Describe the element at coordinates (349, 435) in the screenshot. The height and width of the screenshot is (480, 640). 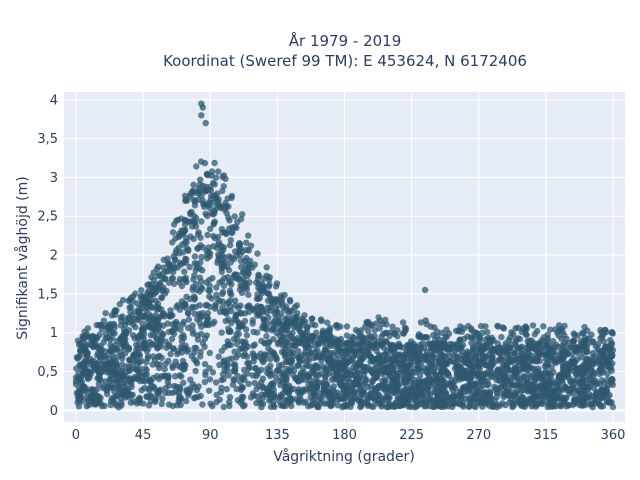
I see `x-tick-labels: 0 45 90 135 180 225 270 315 360` at that location.